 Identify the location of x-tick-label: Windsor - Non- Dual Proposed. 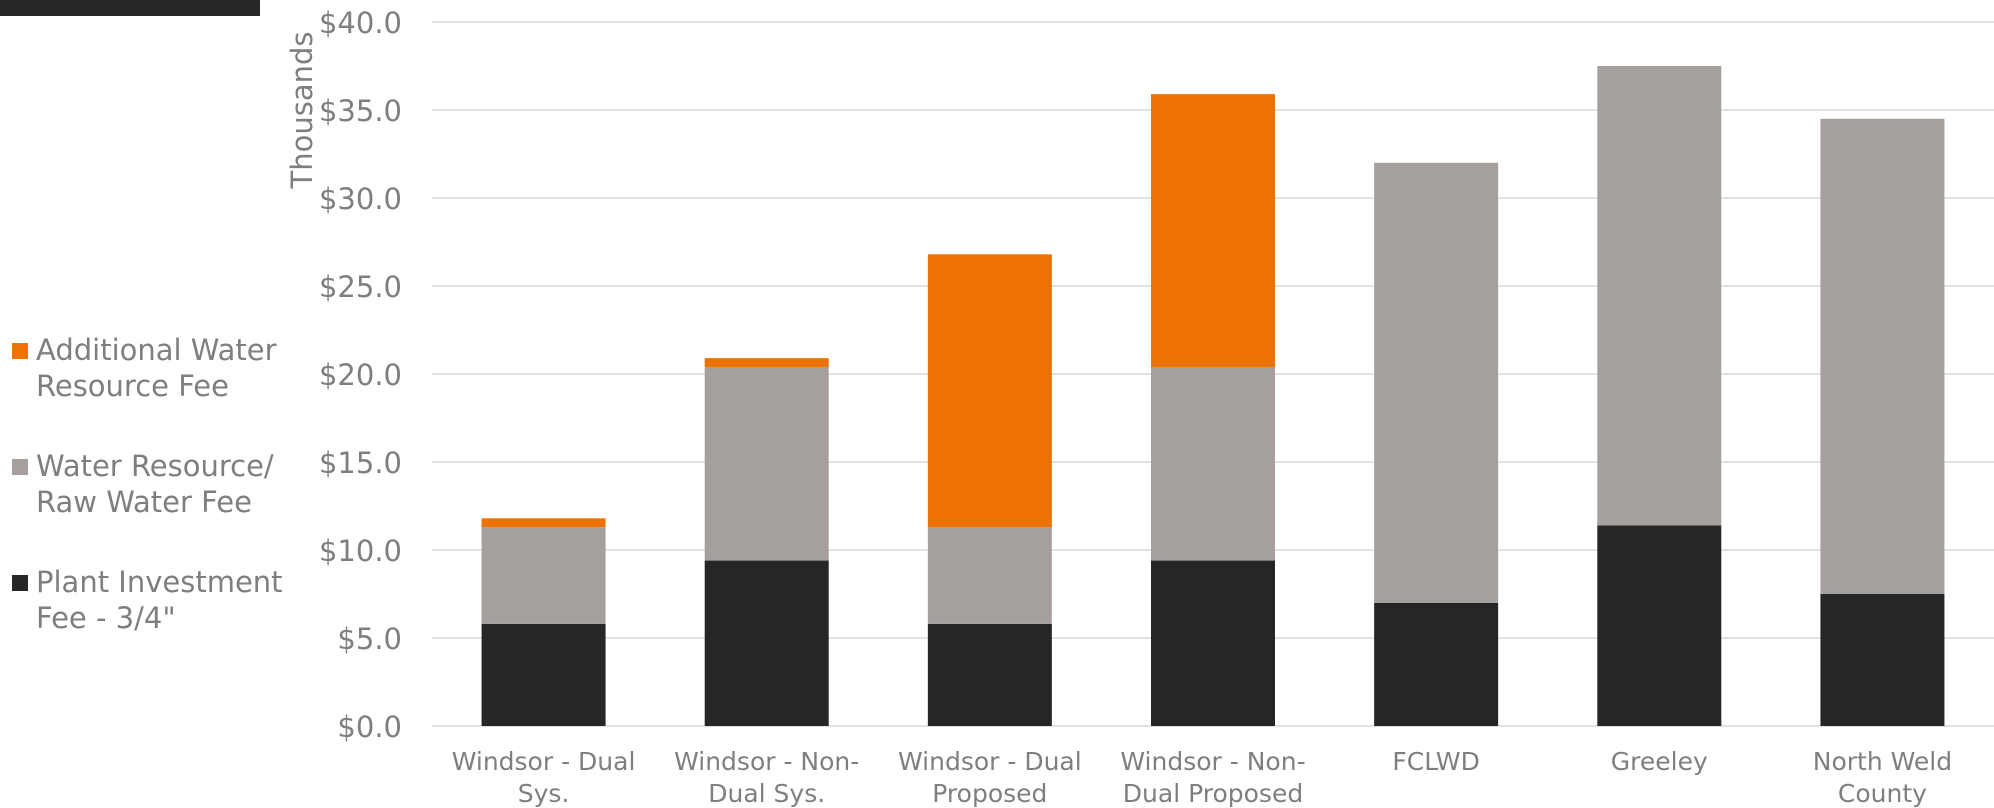
(1212, 777).